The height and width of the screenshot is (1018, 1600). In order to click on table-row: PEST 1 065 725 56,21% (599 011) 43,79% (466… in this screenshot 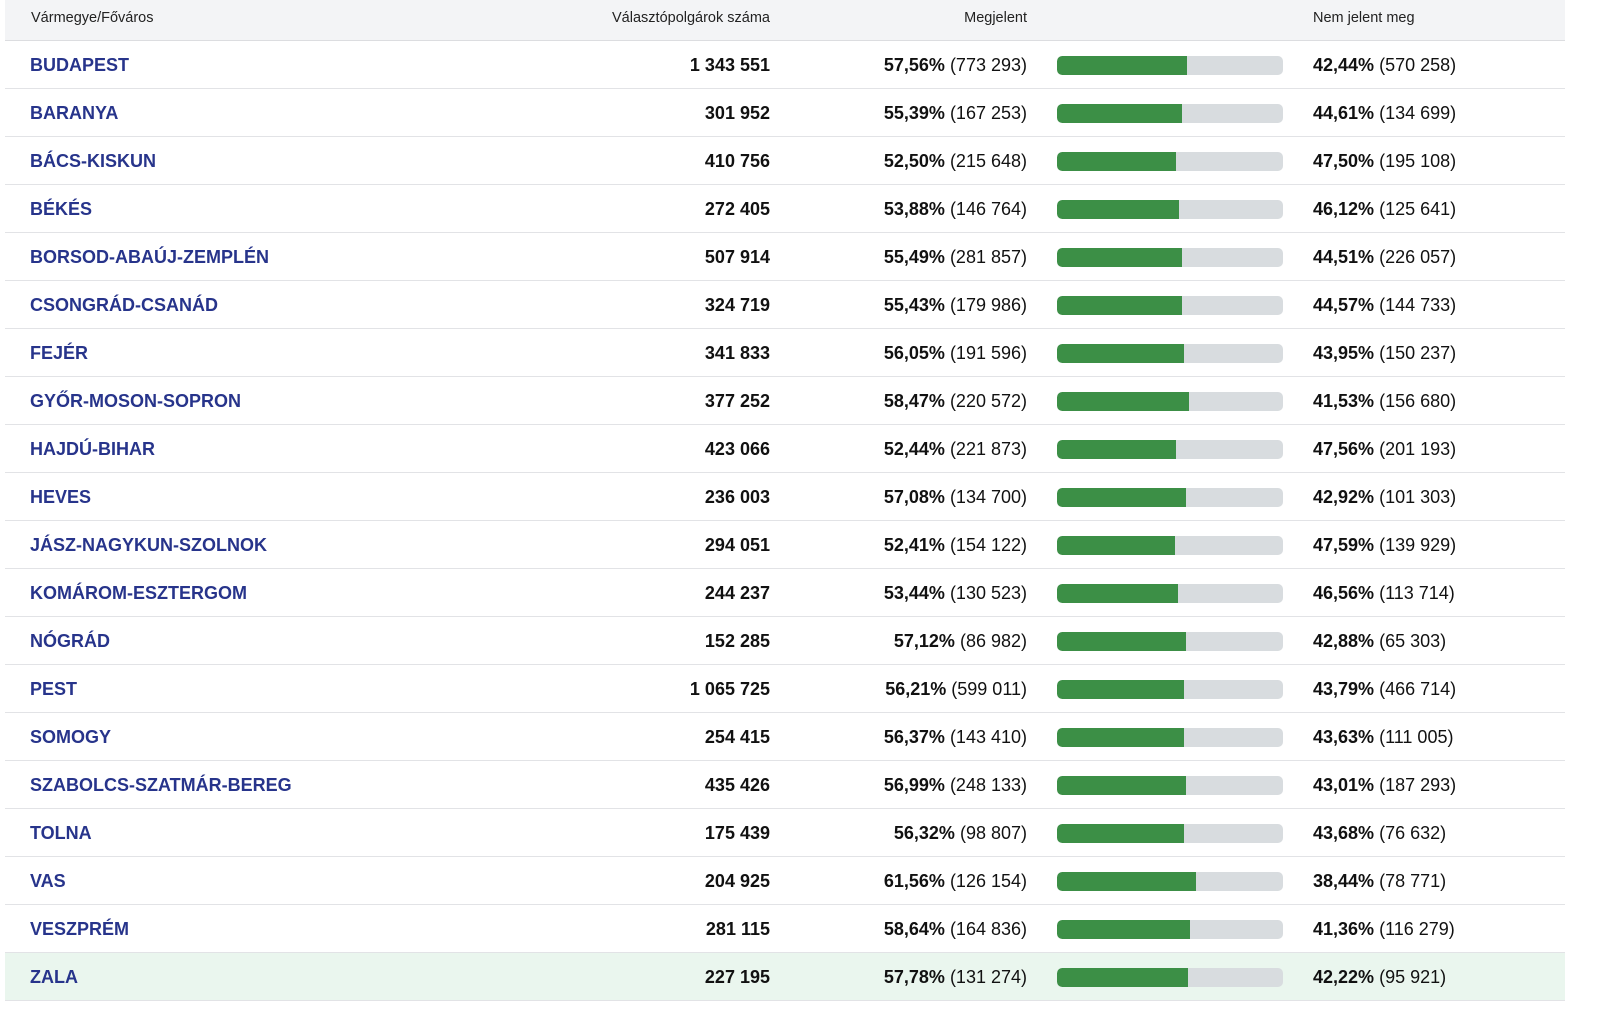, I will do `click(785, 689)`.